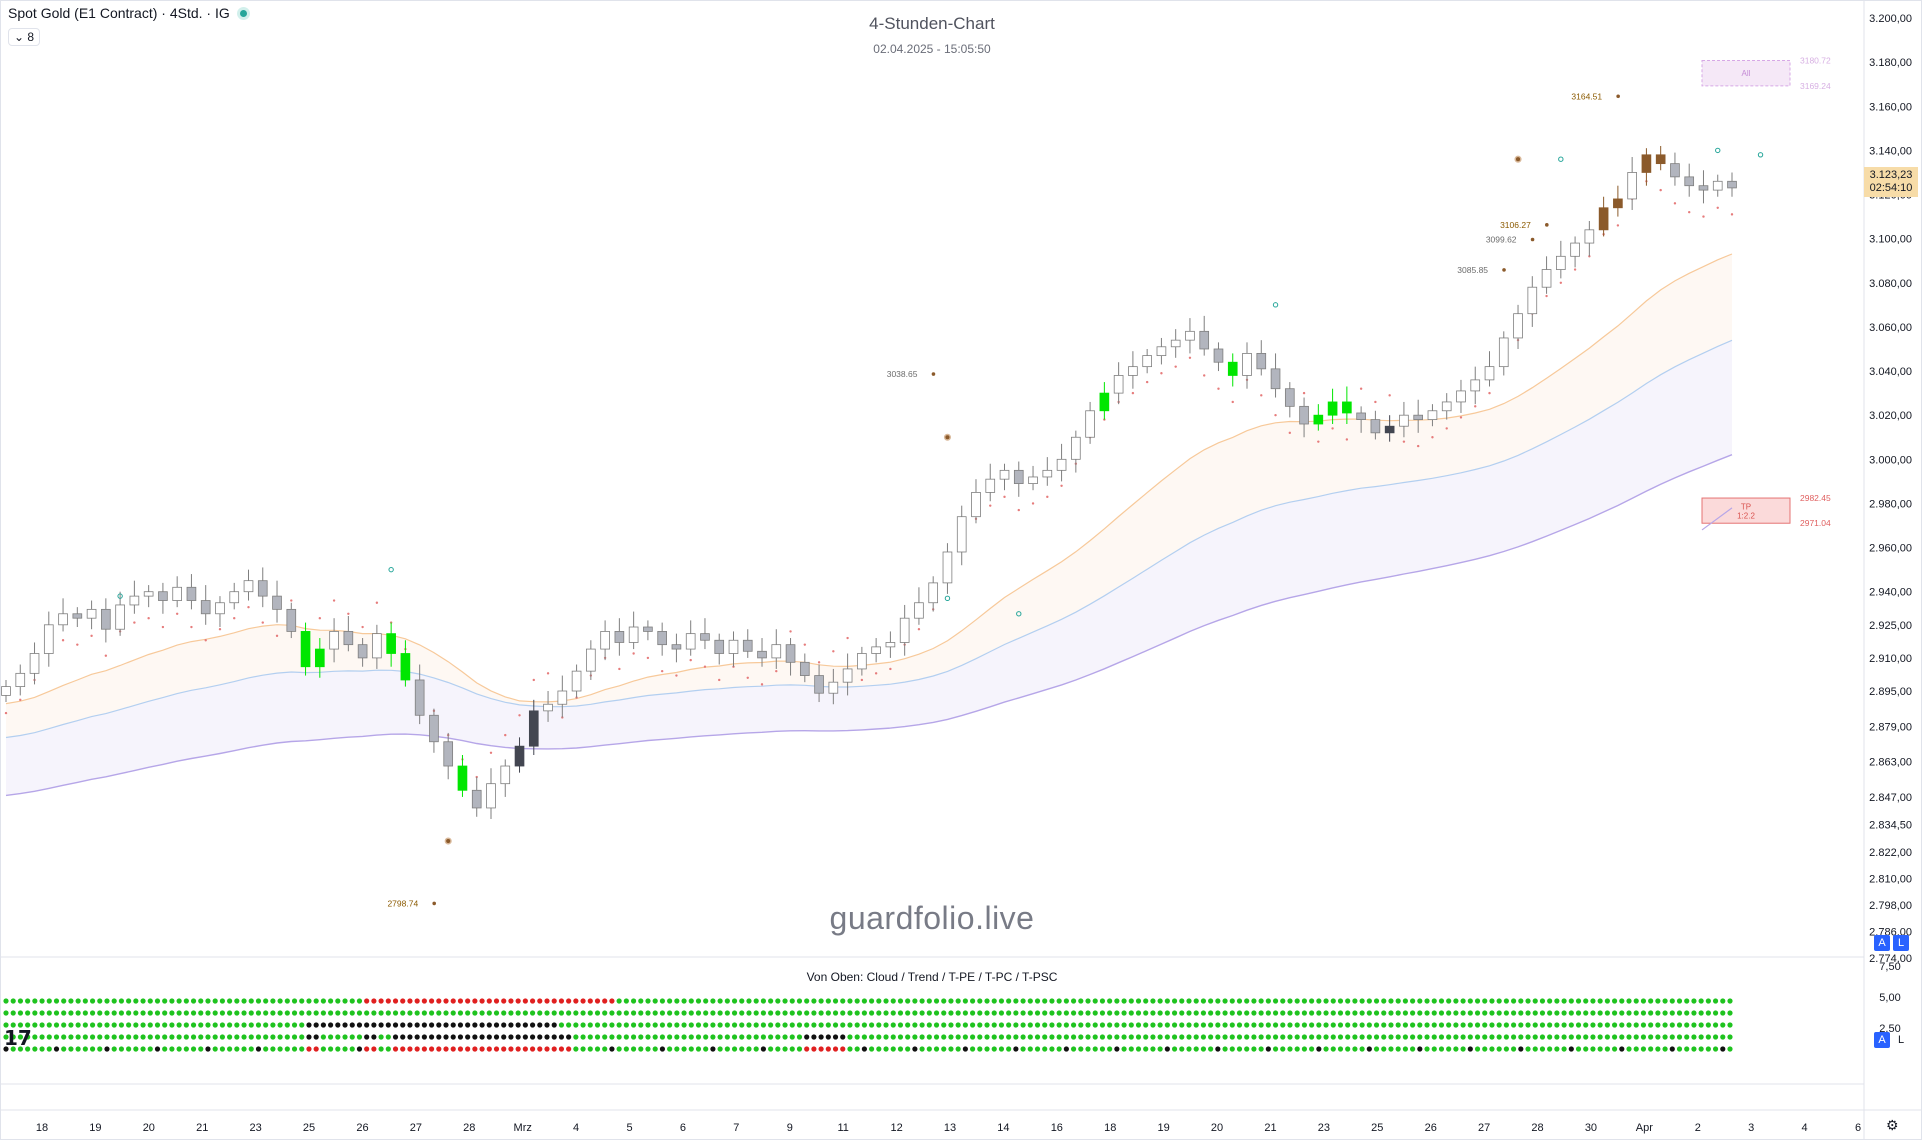  What do you see at coordinates (1889, 998) in the screenshot?
I see `oscillator-axis: 7,505,002,50` at bounding box center [1889, 998].